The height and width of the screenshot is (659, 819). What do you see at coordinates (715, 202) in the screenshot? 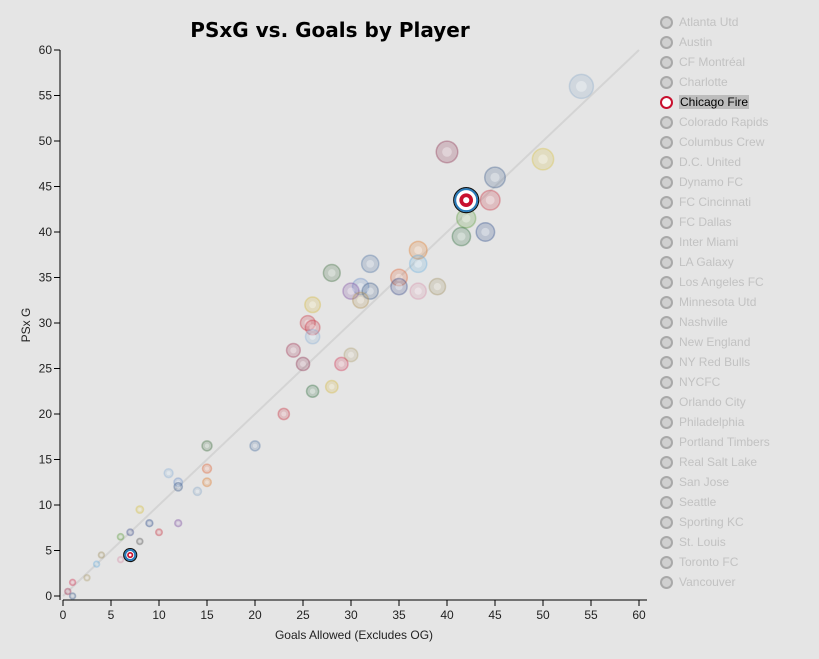
I see `legend-label: FC Cincinnati` at bounding box center [715, 202].